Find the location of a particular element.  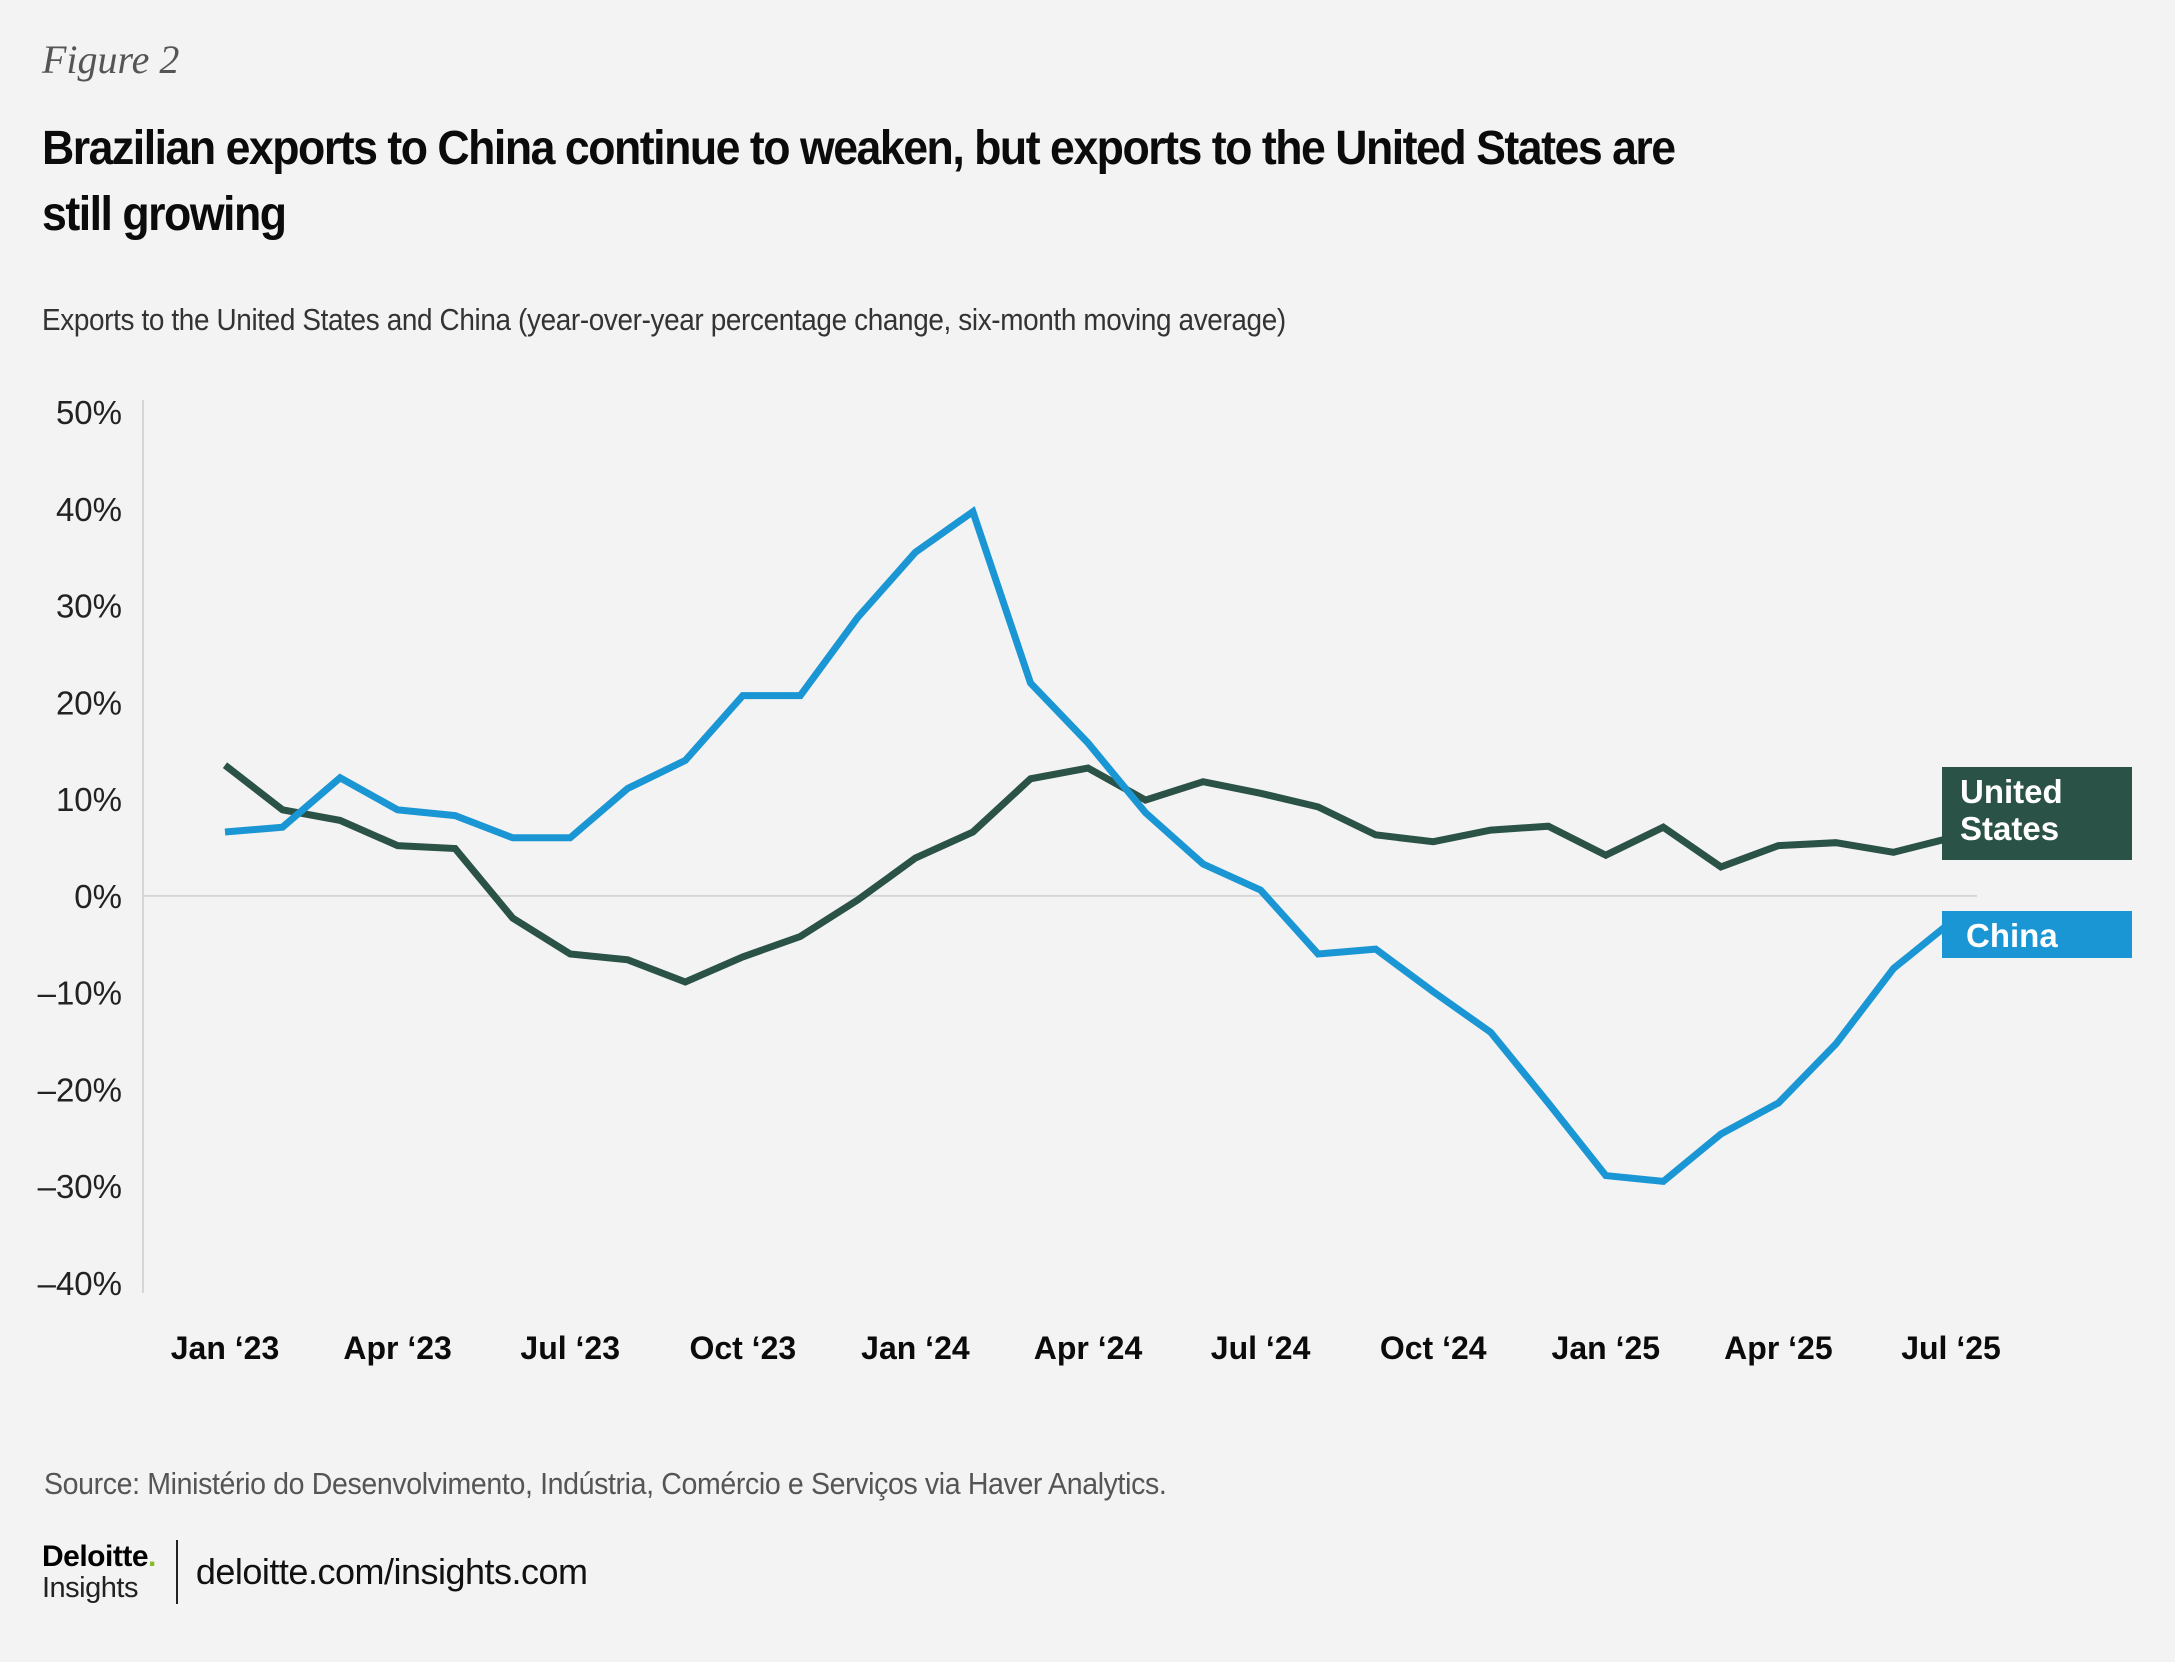

series-label-china: China is located at coordinates (2037, 934).